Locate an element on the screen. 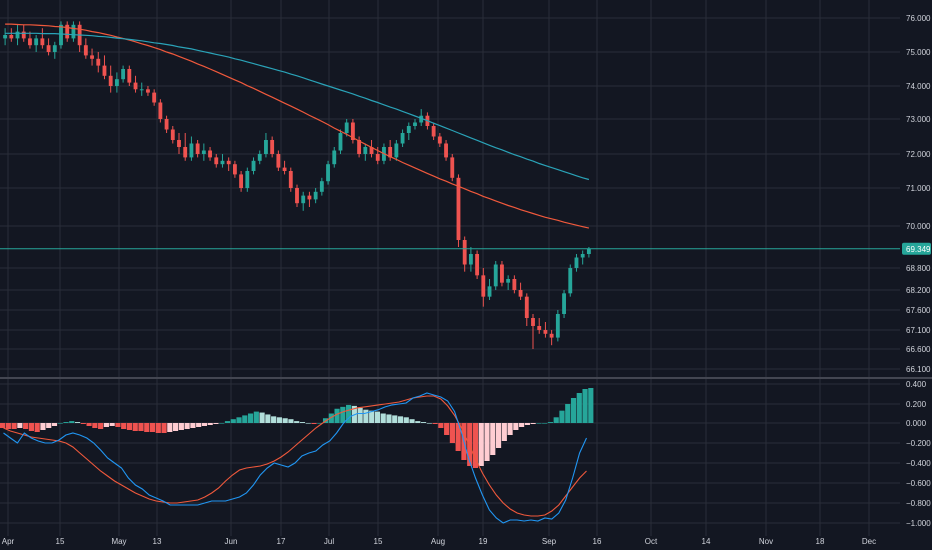 Image resolution: width=932 pixels, height=550 pixels. price-tick-label: 76.000 is located at coordinates (918, 18).